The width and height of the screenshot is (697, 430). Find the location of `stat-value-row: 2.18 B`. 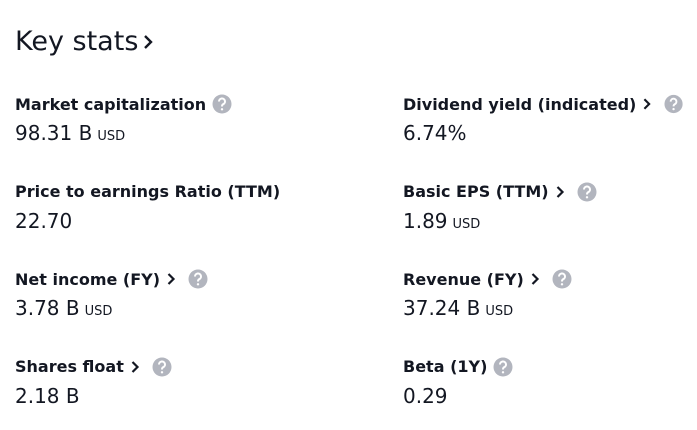

stat-value-row: 2.18 B is located at coordinates (155, 398).